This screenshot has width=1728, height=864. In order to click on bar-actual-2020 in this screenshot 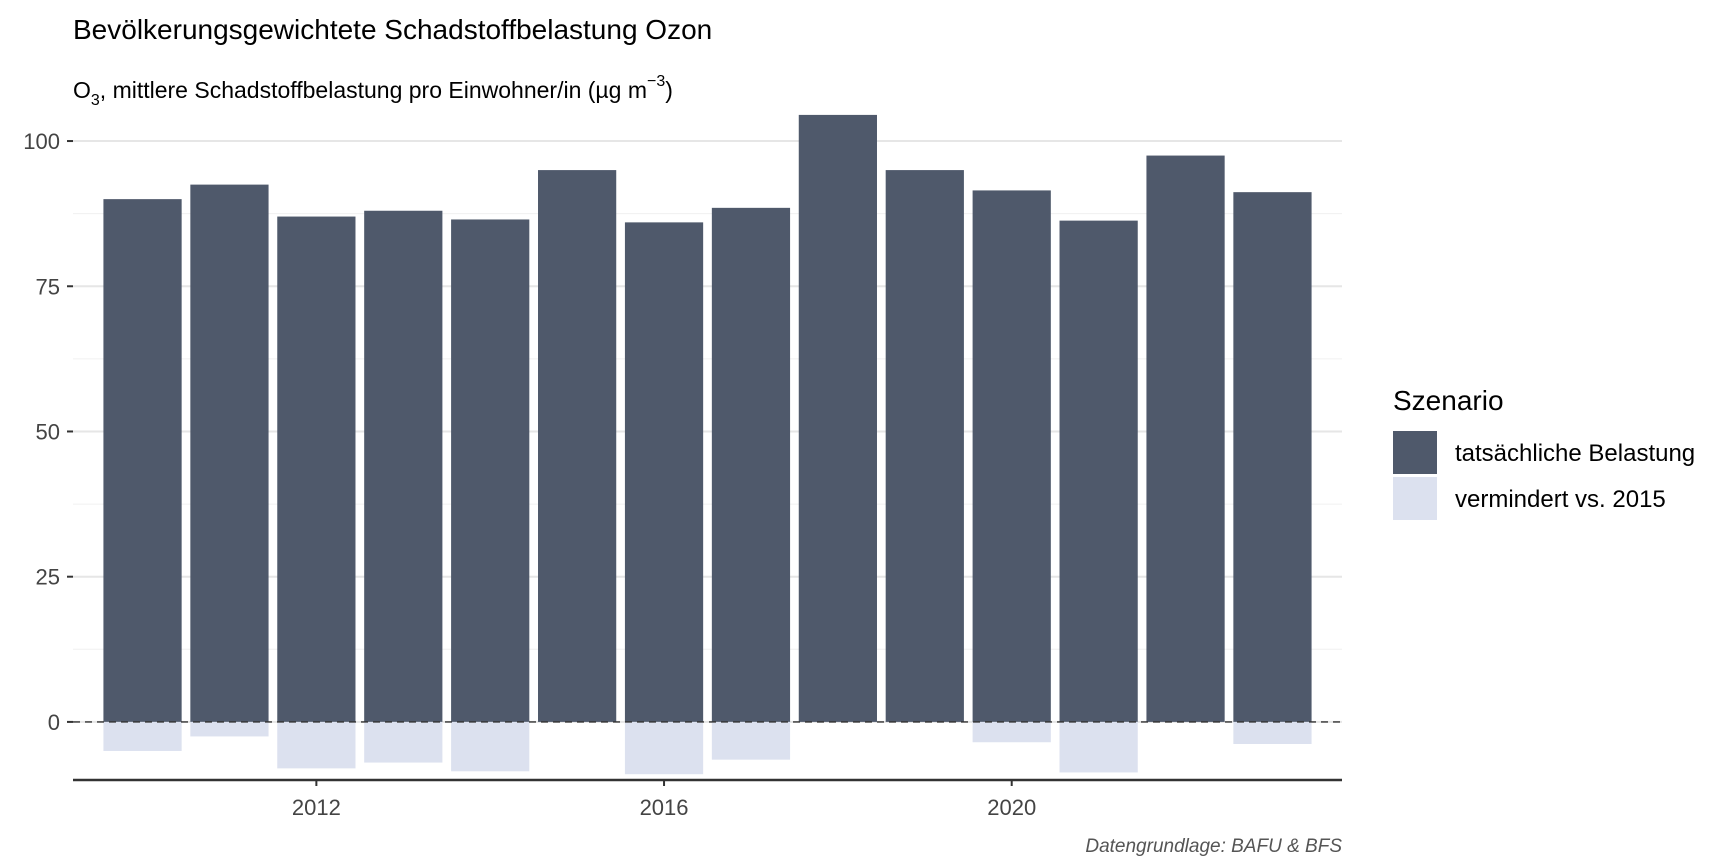, I will do `click(1011, 456)`.